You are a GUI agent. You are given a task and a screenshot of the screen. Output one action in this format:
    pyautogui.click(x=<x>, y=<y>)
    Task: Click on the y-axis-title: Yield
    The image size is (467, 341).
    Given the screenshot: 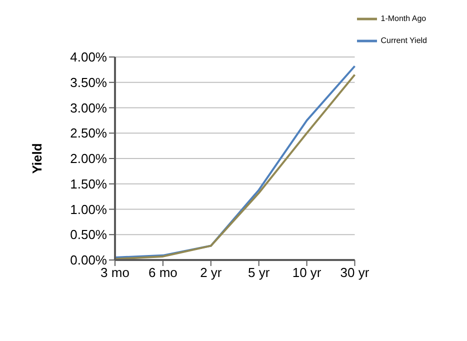 What is the action you would take?
    pyautogui.click(x=37, y=158)
    